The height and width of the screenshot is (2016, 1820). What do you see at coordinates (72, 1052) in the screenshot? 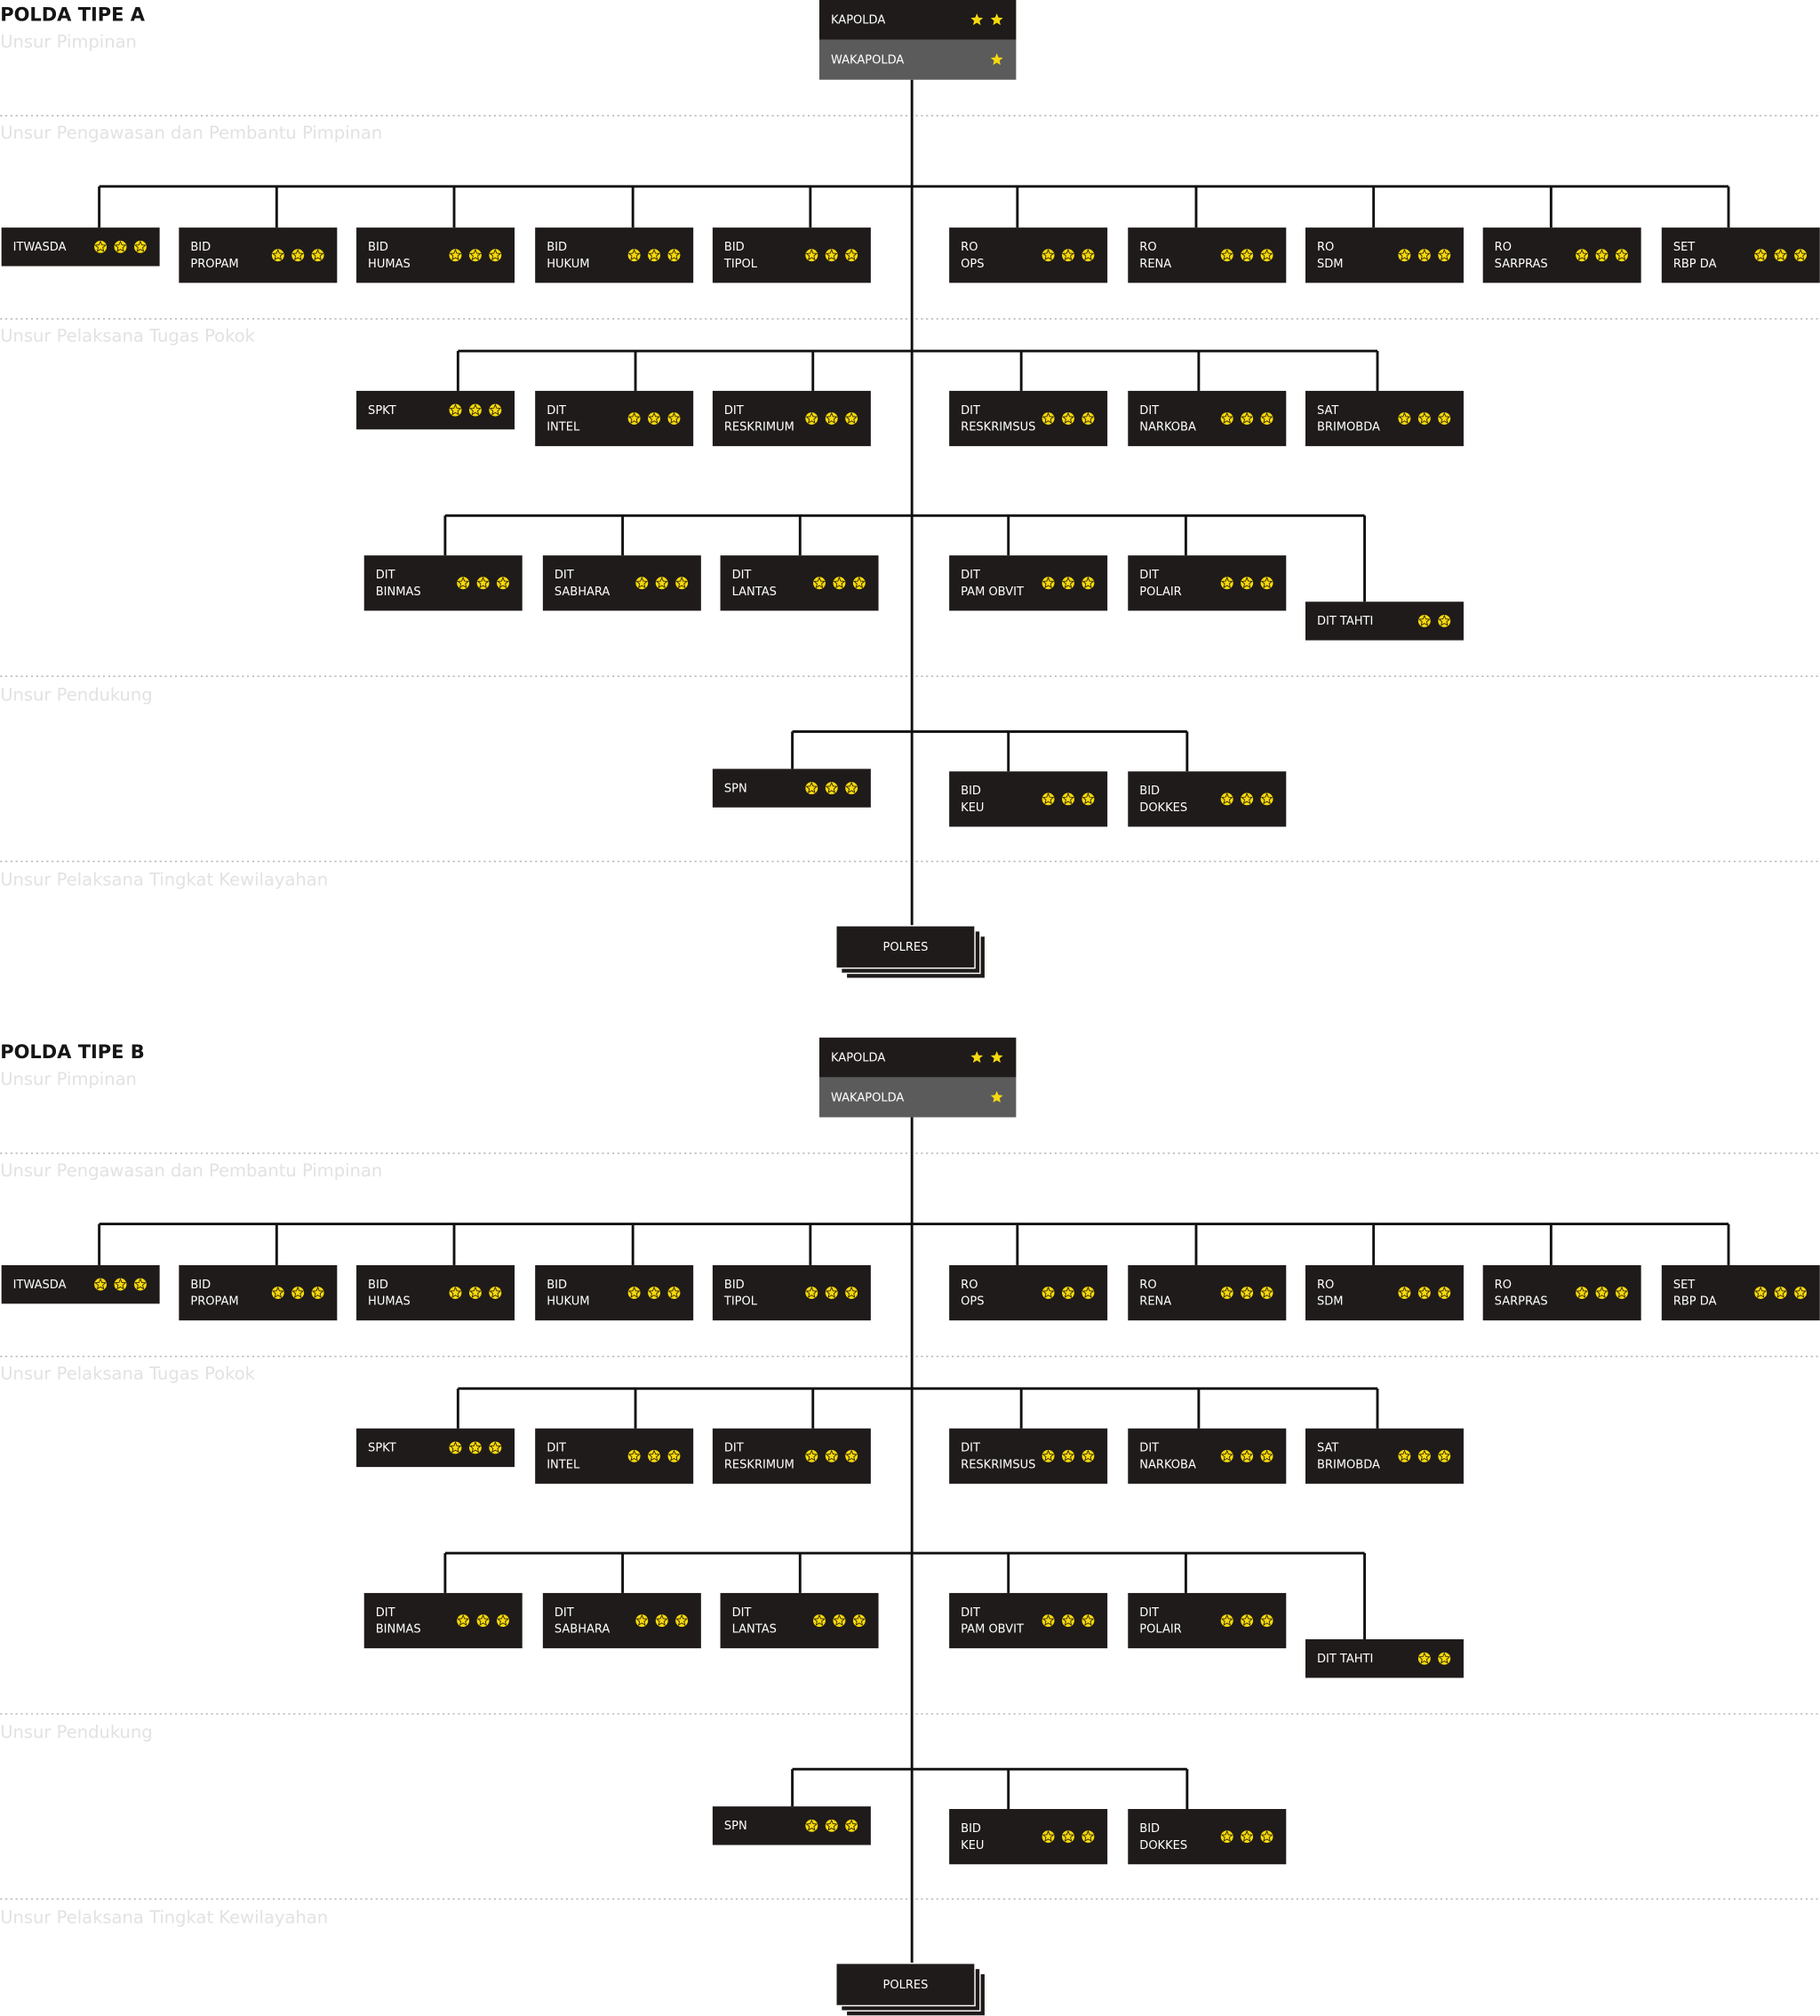
I see `section-title: POLDA TIPE B` at bounding box center [72, 1052].